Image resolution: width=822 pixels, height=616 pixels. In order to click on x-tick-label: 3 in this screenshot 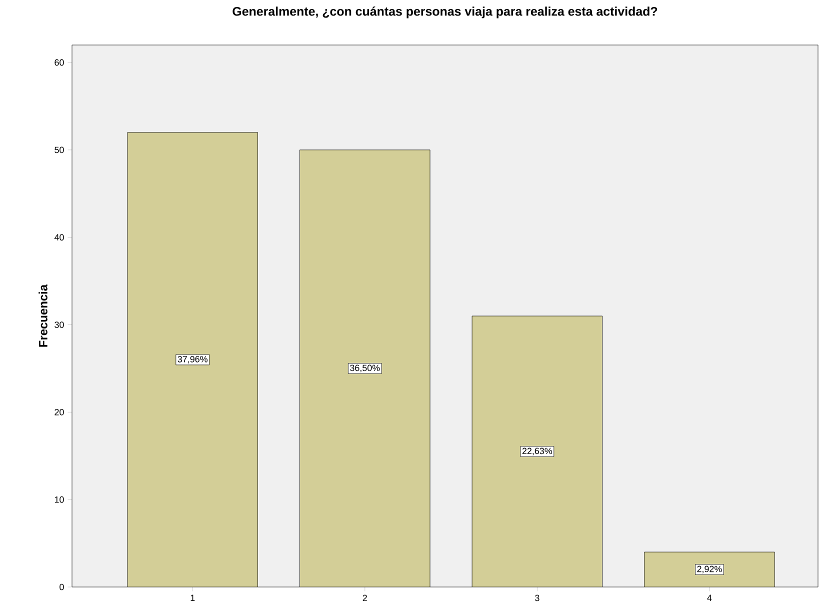, I will do `click(537, 598)`.